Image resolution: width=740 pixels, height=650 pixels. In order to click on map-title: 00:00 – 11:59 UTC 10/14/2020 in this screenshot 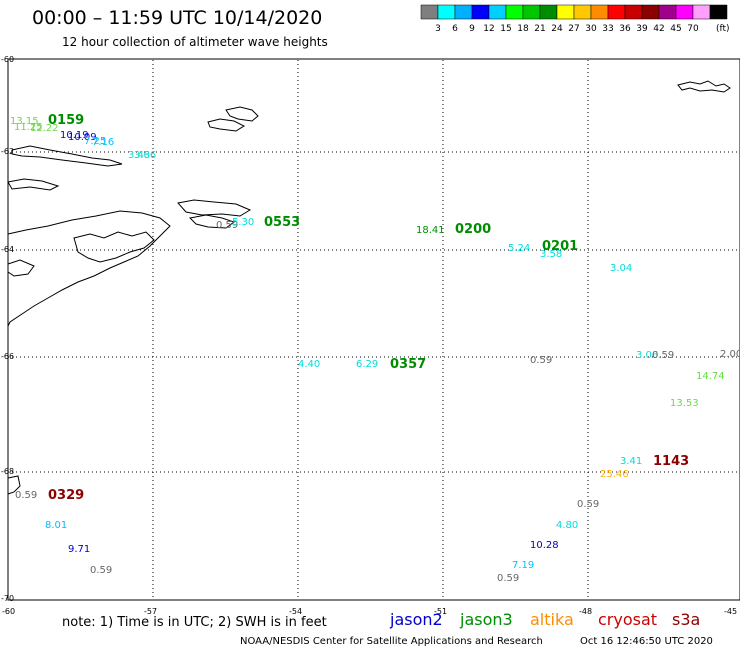, I will do `click(177, 18)`.